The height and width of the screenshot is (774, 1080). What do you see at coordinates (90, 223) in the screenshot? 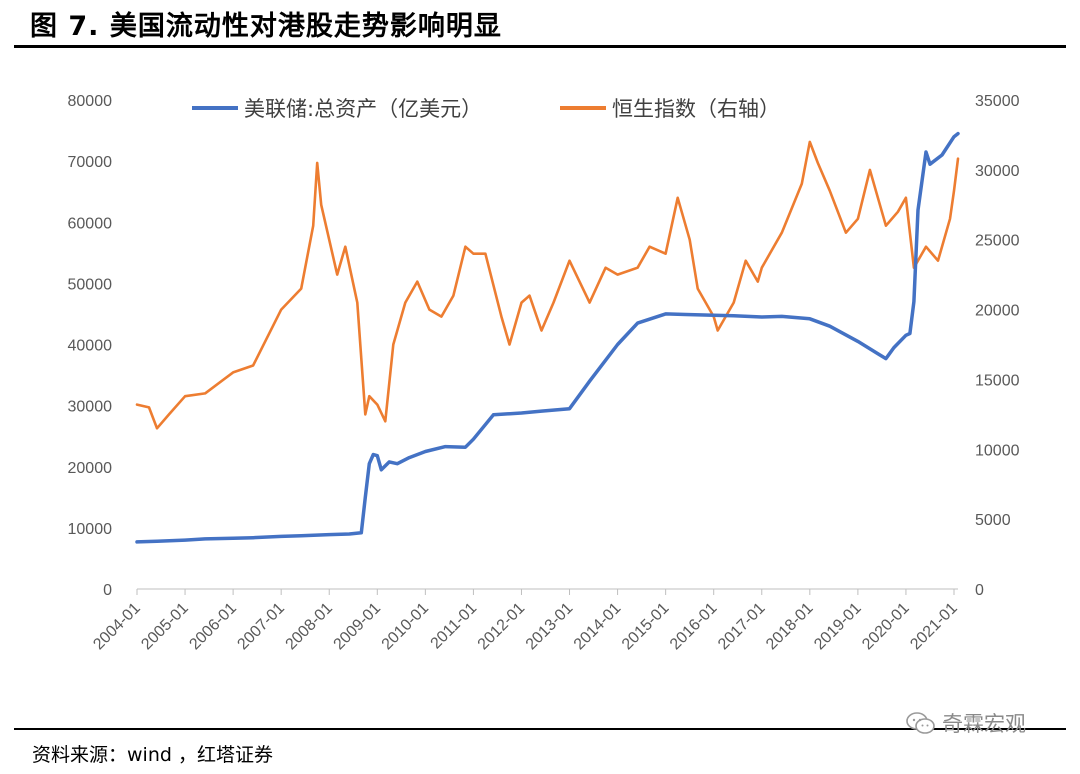
I see `y-left-tick-label: 60000` at bounding box center [90, 223].